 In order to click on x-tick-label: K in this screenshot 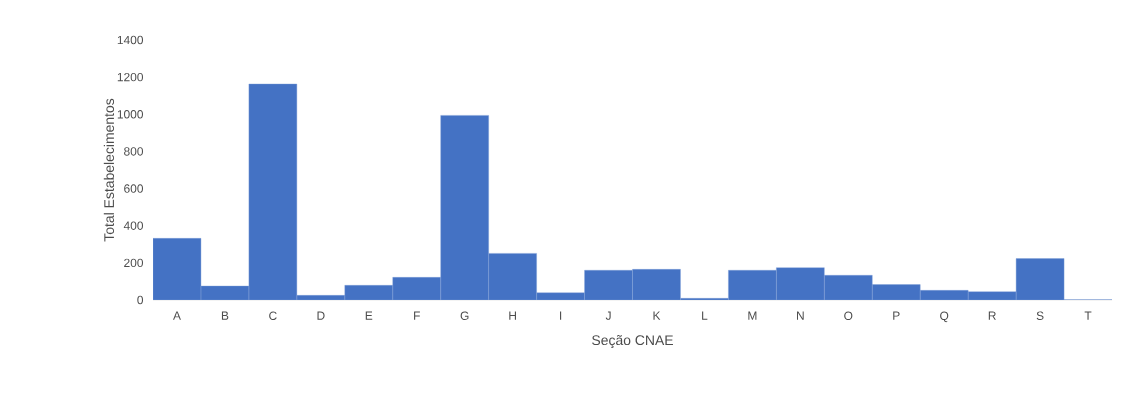, I will do `click(657, 315)`.